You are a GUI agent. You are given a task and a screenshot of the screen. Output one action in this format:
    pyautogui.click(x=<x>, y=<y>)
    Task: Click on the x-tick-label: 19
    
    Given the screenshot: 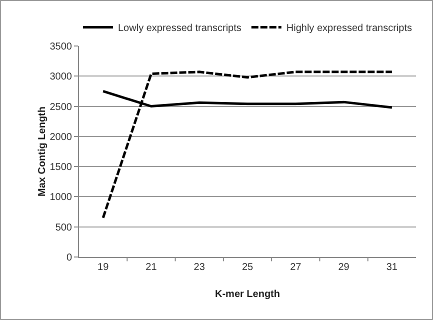 What is the action you would take?
    pyautogui.click(x=104, y=267)
    